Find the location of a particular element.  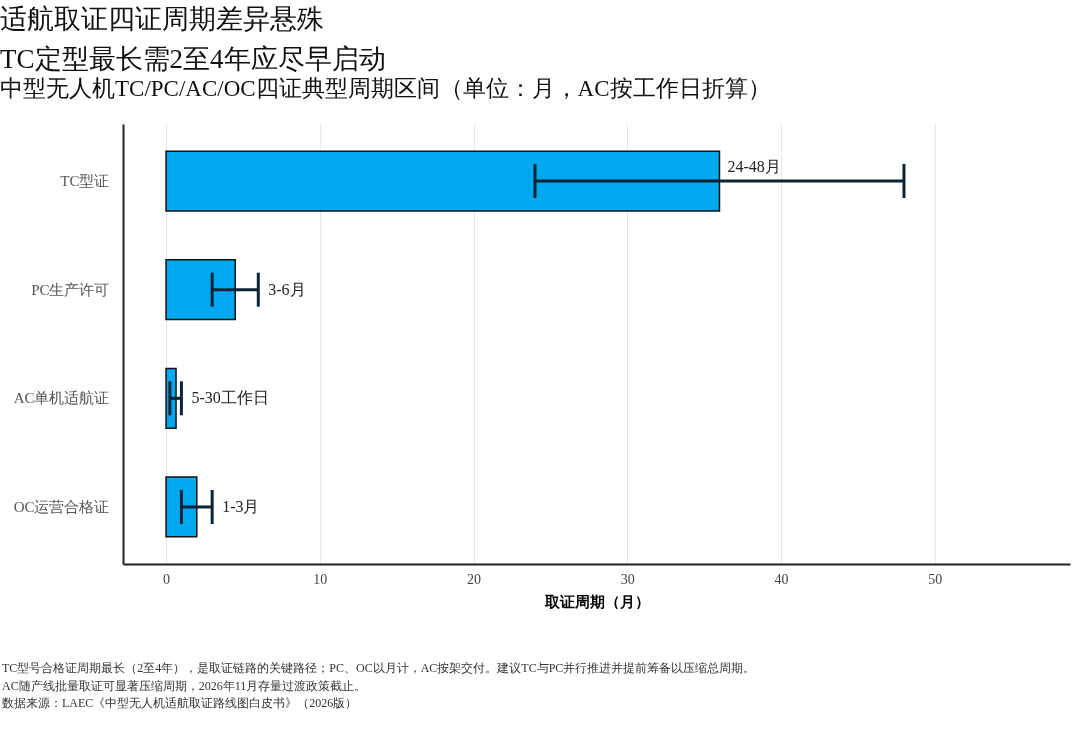

data-label: 5-30工作日 is located at coordinates (230, 398).